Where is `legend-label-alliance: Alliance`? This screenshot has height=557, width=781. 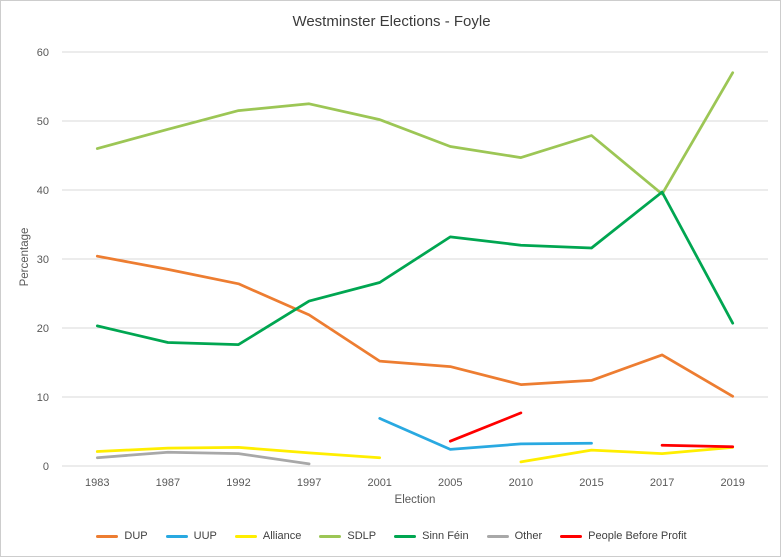 legend-label-alliance: Alliance is located at coordinates (282, 536).